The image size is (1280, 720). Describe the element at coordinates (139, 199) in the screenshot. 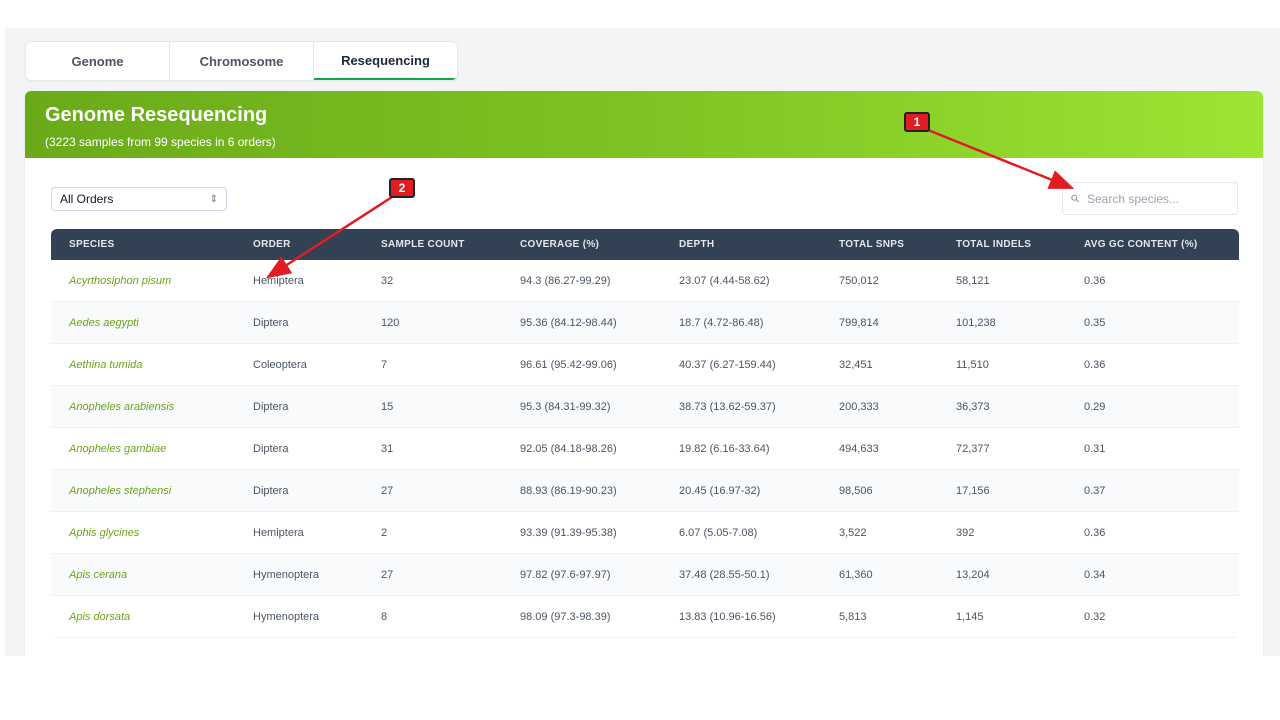

I see `order-filter-select: All Orders ⇕` at that location.